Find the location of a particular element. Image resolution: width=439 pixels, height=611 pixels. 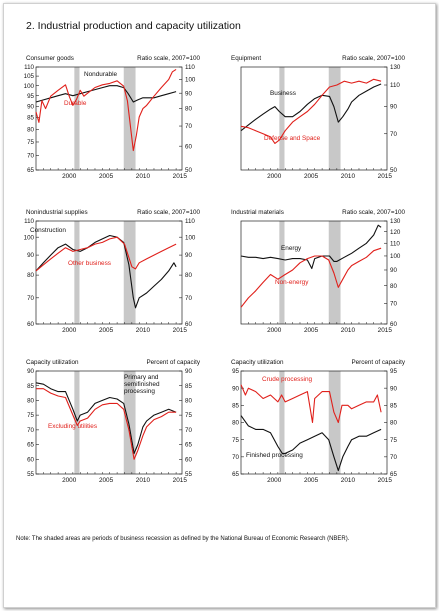

series-label-crude-processing: Crude processing is located at coordinates (287, 379).